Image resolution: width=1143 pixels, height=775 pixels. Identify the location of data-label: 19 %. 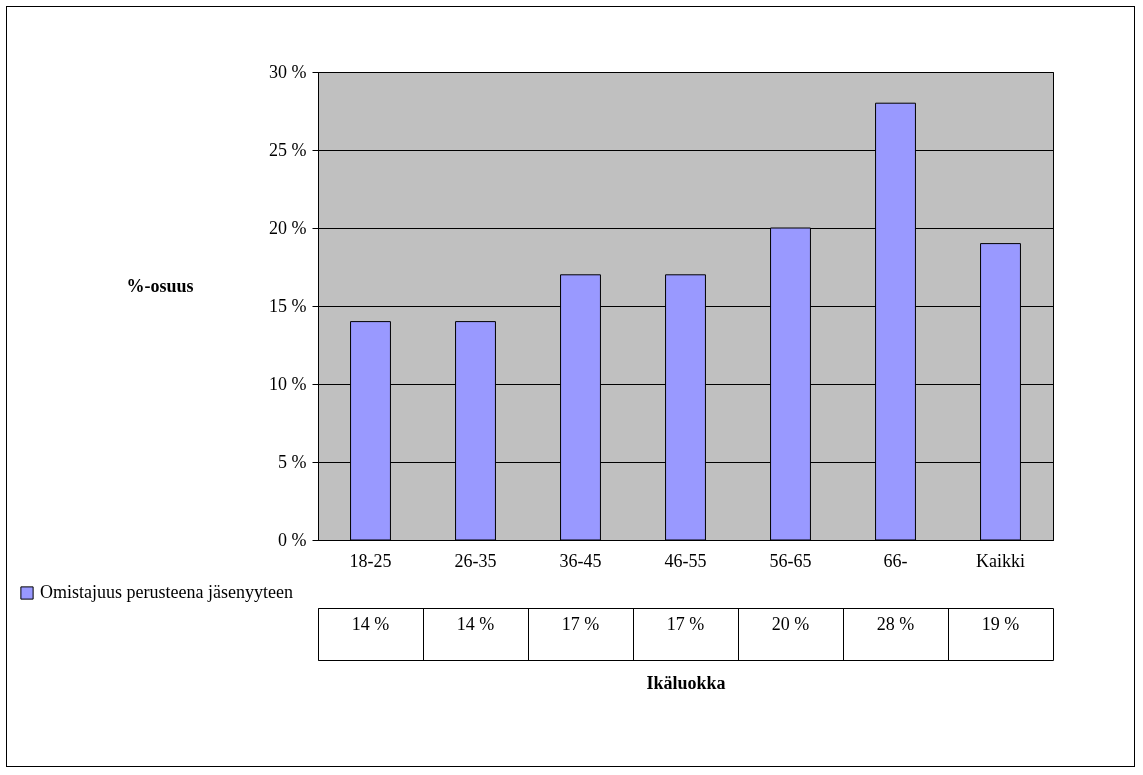
(1000, 624).